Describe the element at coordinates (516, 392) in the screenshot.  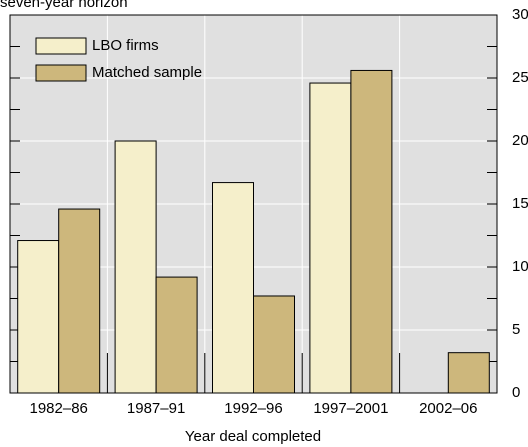
I see `y-tick-label: 0` at that location.